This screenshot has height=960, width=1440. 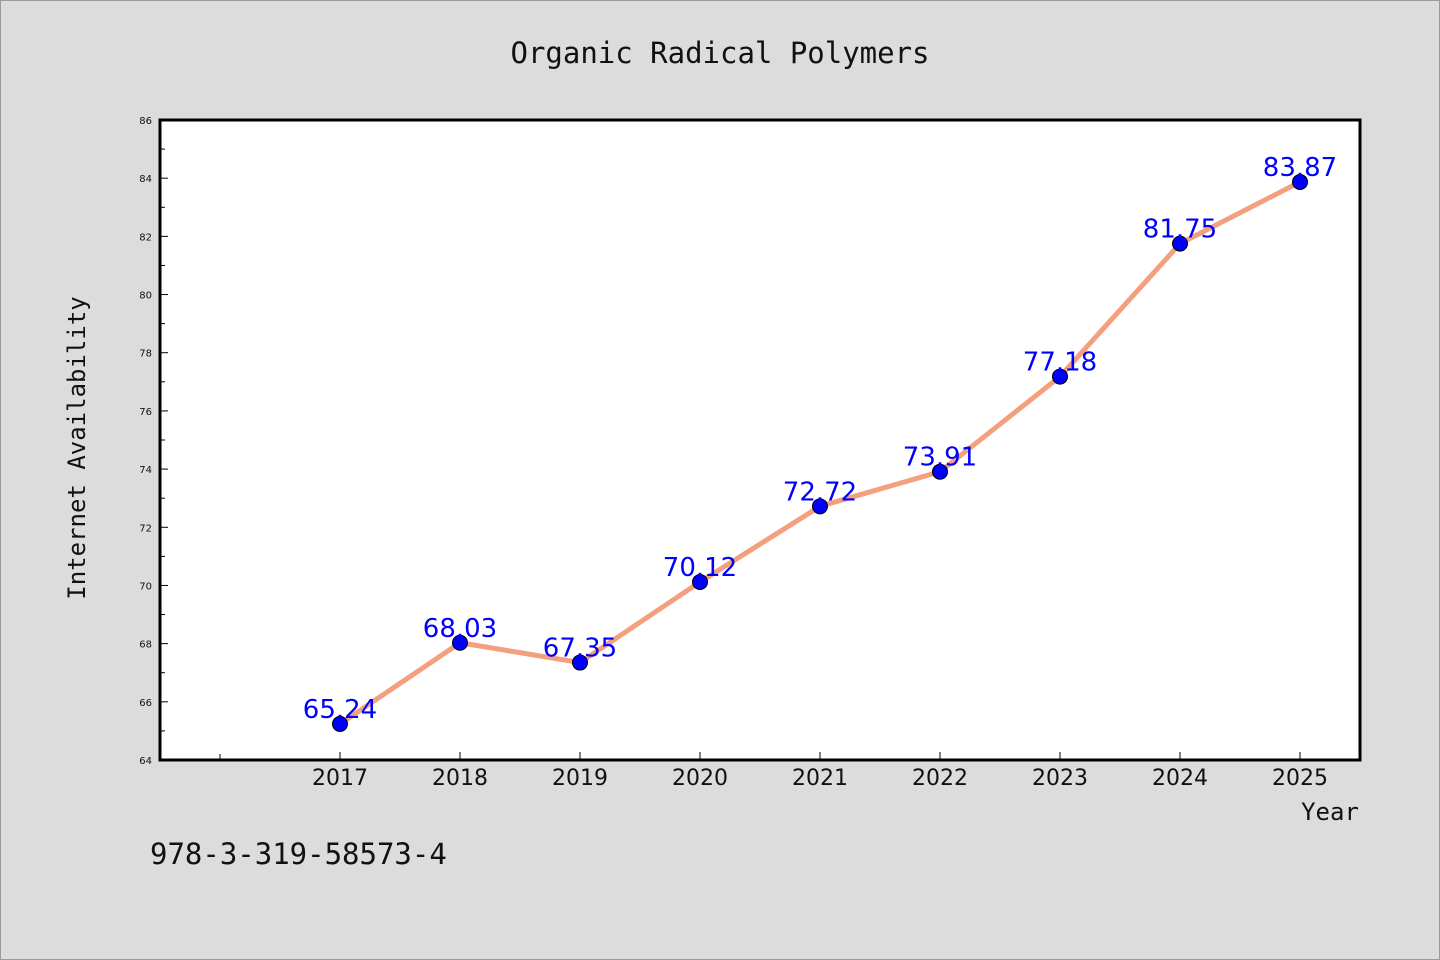 I want to click on data-point-label: 81.75, so click(x=1180, y=230).